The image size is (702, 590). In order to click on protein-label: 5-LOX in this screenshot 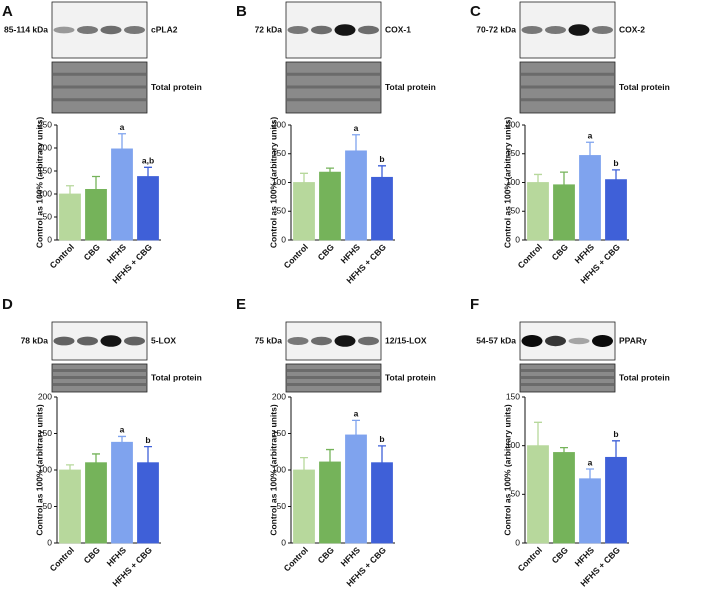, I will do `click(163, 340)`.